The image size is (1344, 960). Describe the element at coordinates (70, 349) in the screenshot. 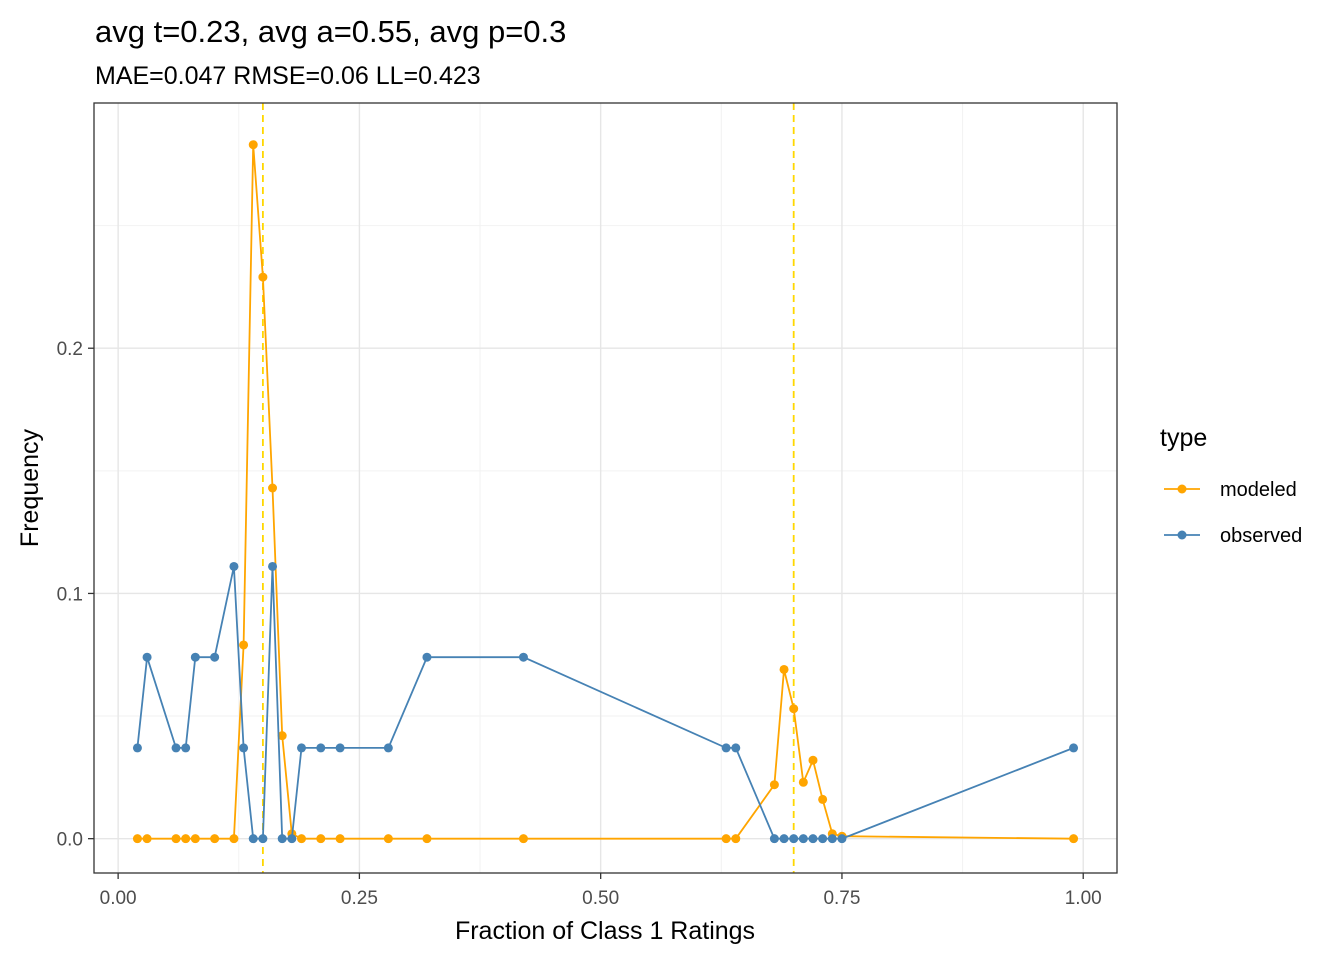

I see `y-tick-label: 0.2` at that location.